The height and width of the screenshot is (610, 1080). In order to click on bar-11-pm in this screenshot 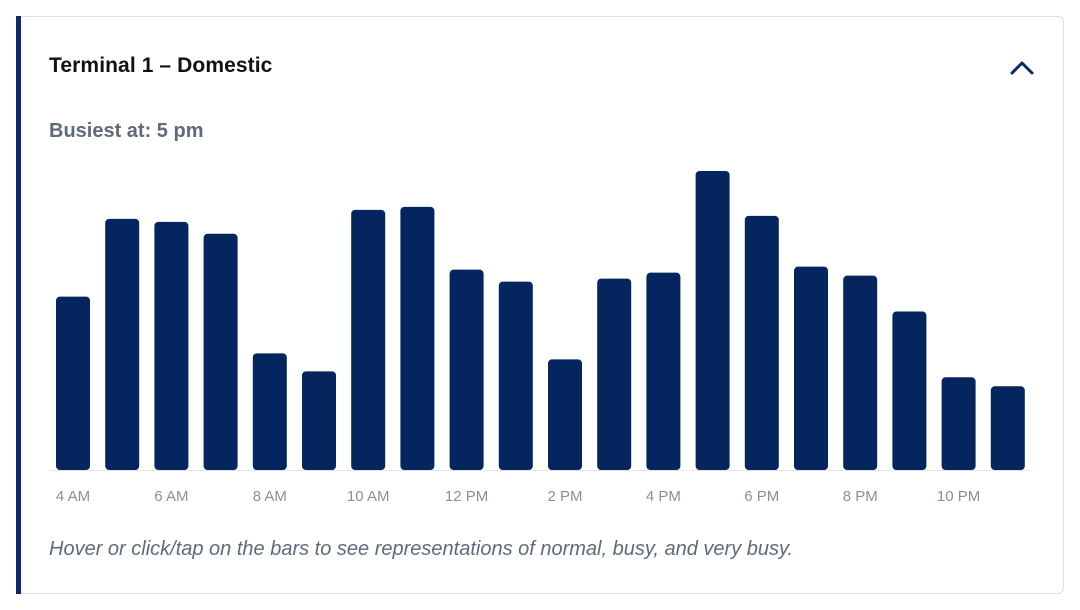, I will do `click(1007, 428)`.